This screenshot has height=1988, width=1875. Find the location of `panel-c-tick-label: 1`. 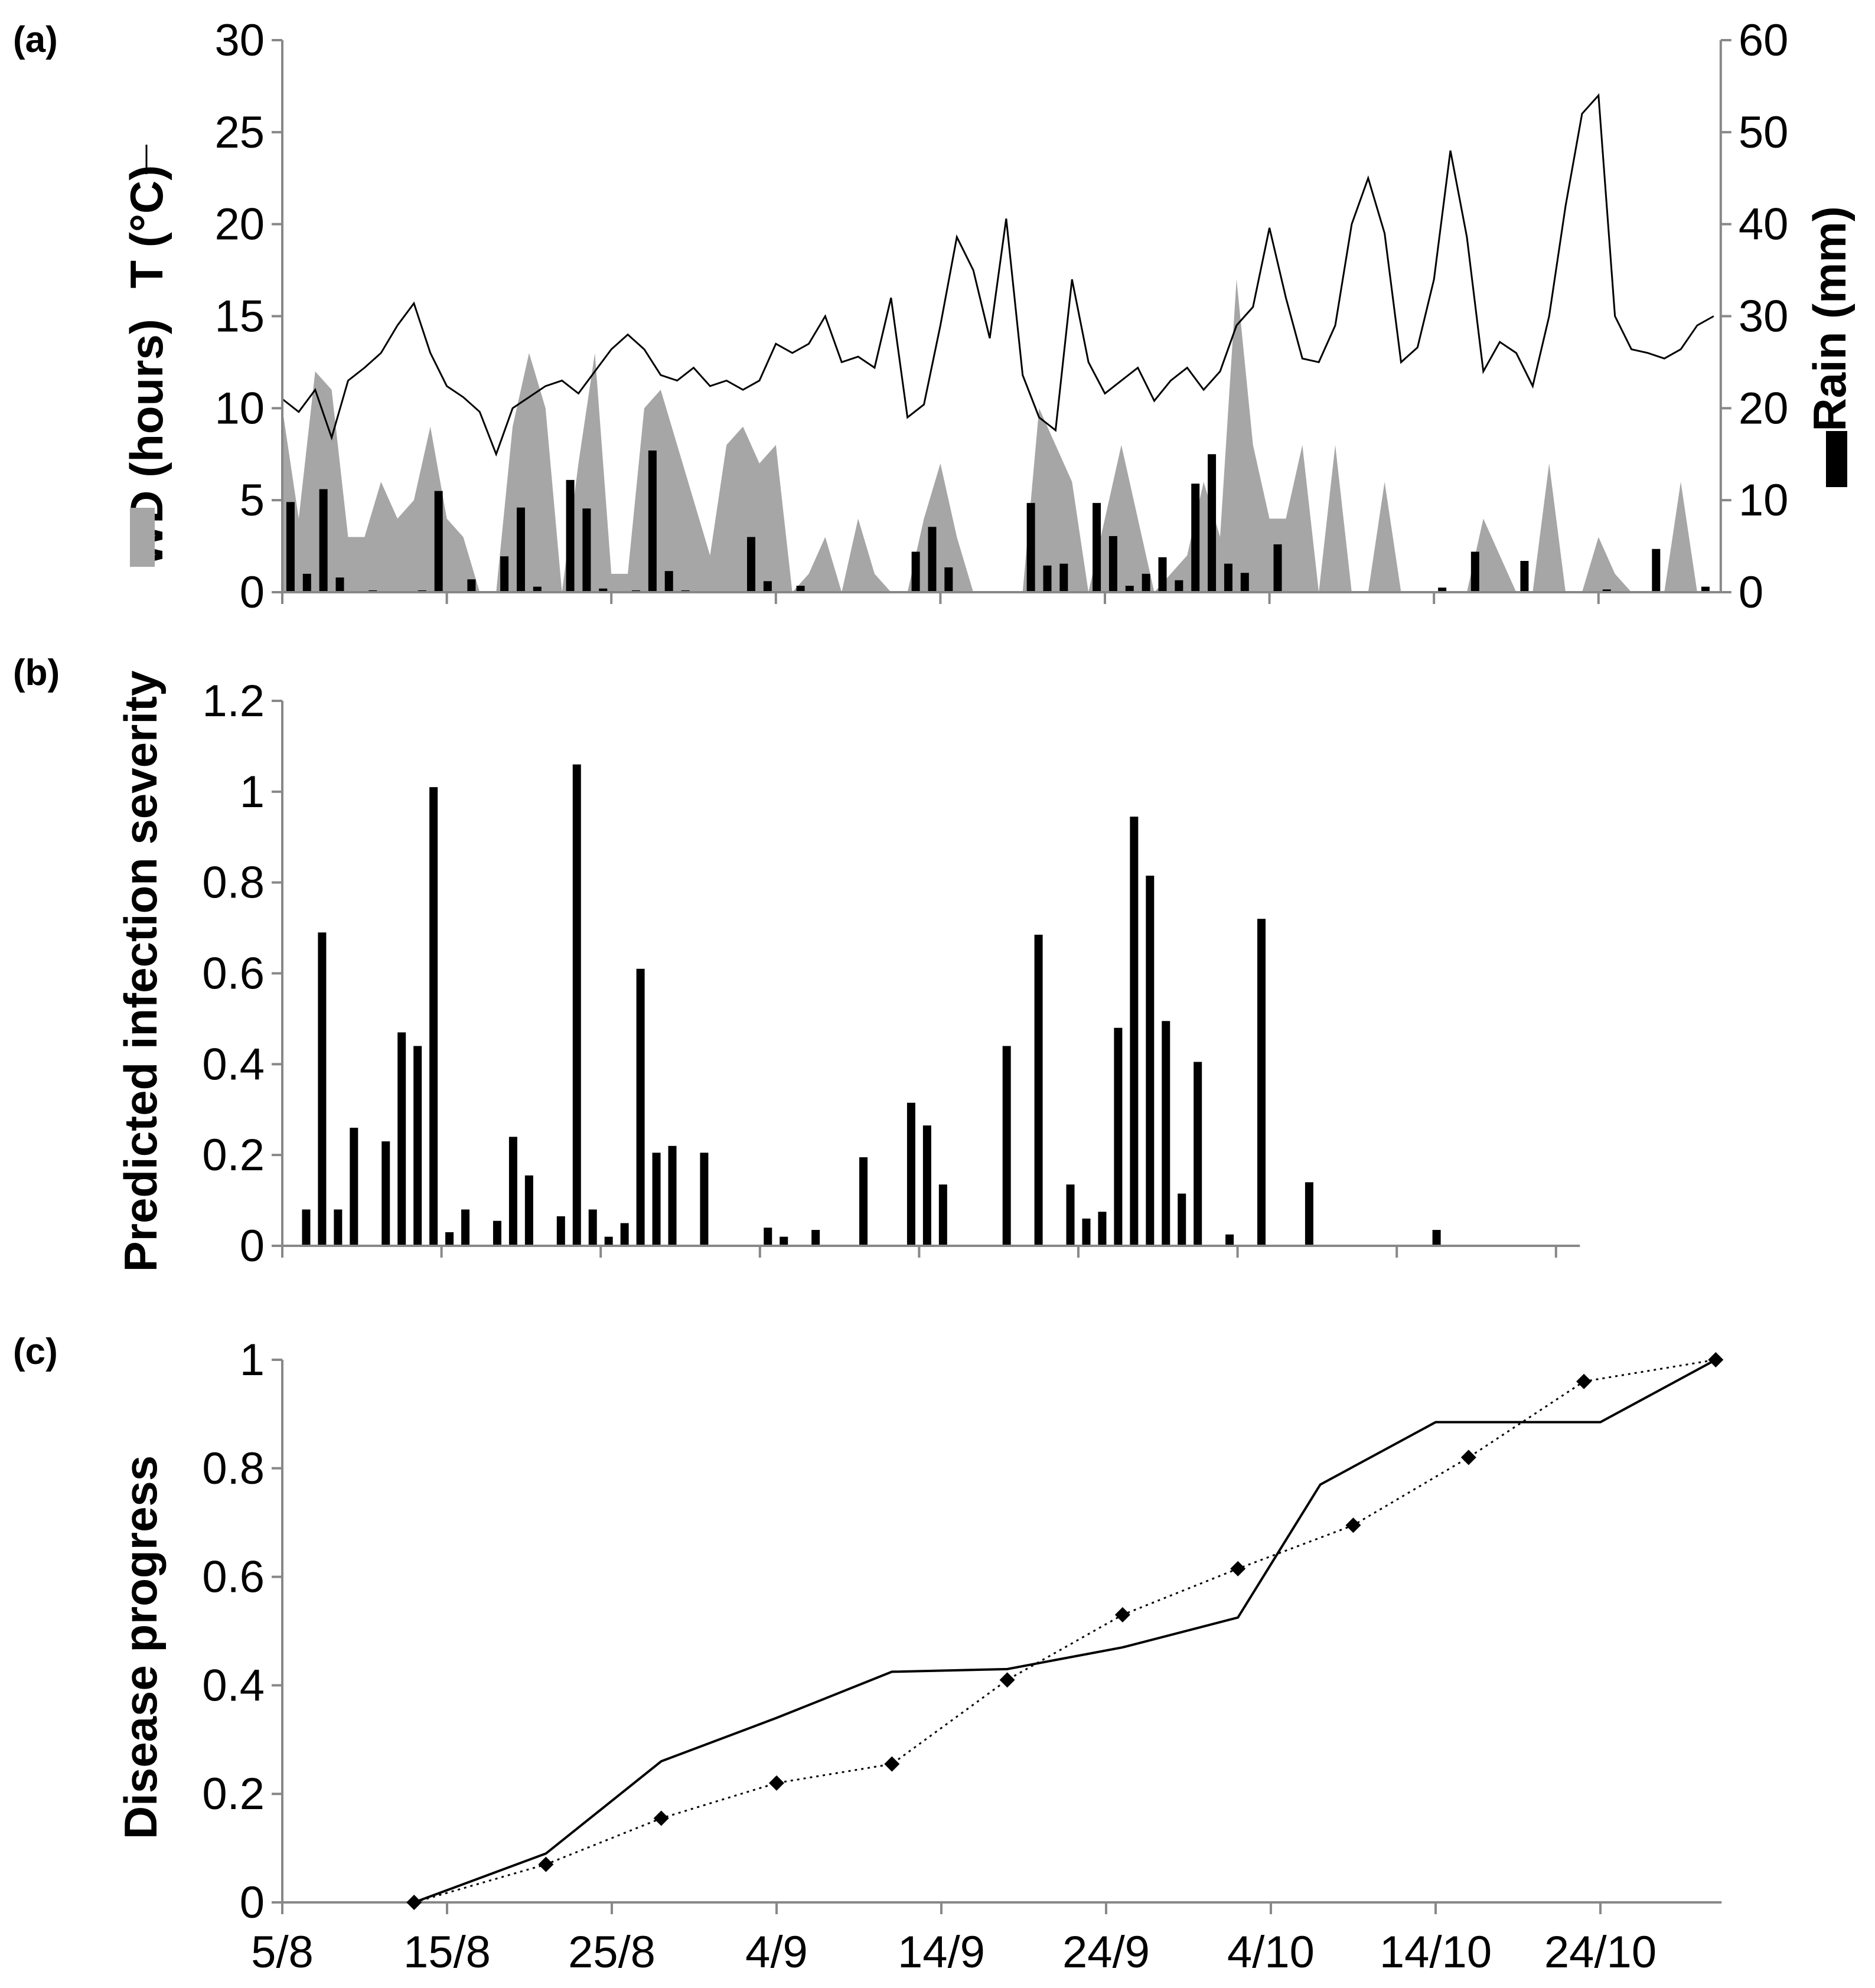

panel-c-tick-label: 1 is located at coordinates (252, 1360).